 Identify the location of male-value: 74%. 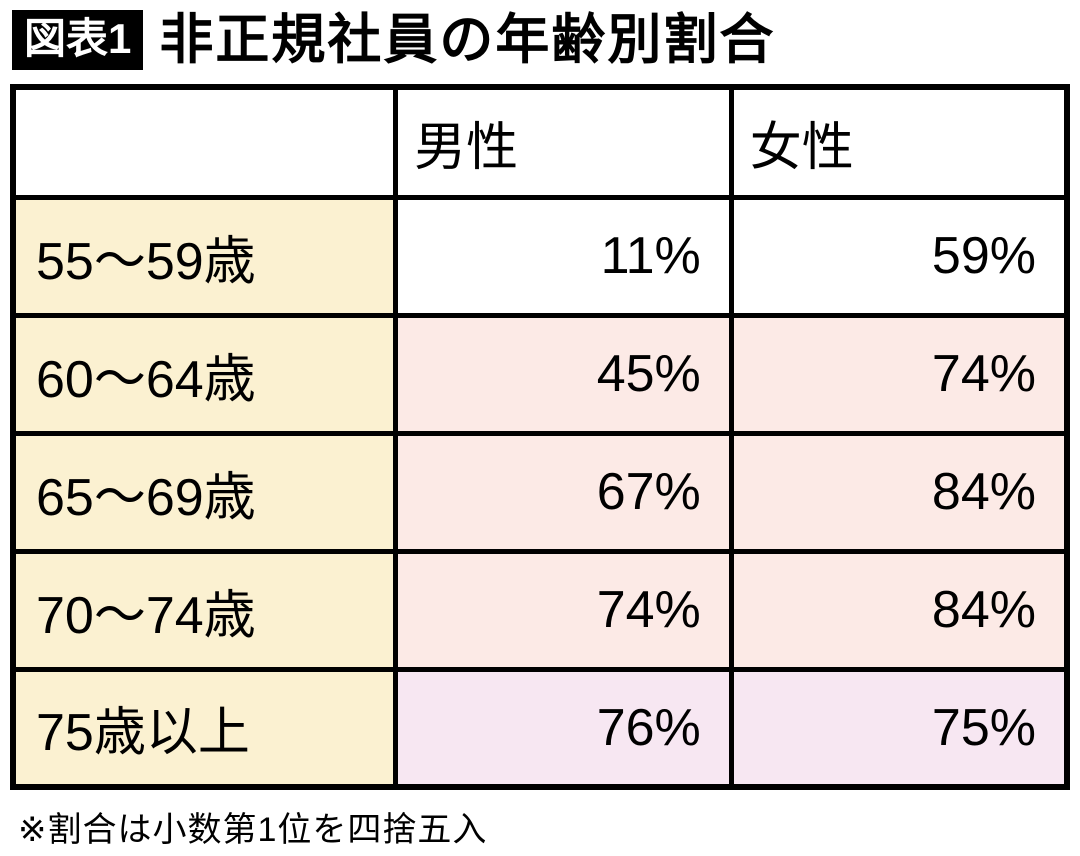
(563, 610).